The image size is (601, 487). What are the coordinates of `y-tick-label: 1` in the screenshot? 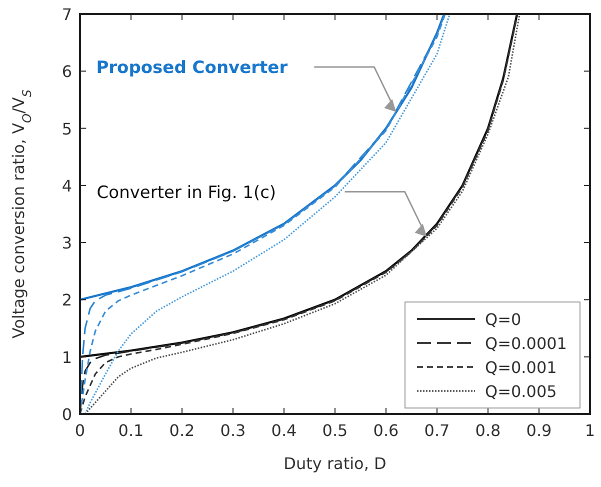 It's located at (67, 357).